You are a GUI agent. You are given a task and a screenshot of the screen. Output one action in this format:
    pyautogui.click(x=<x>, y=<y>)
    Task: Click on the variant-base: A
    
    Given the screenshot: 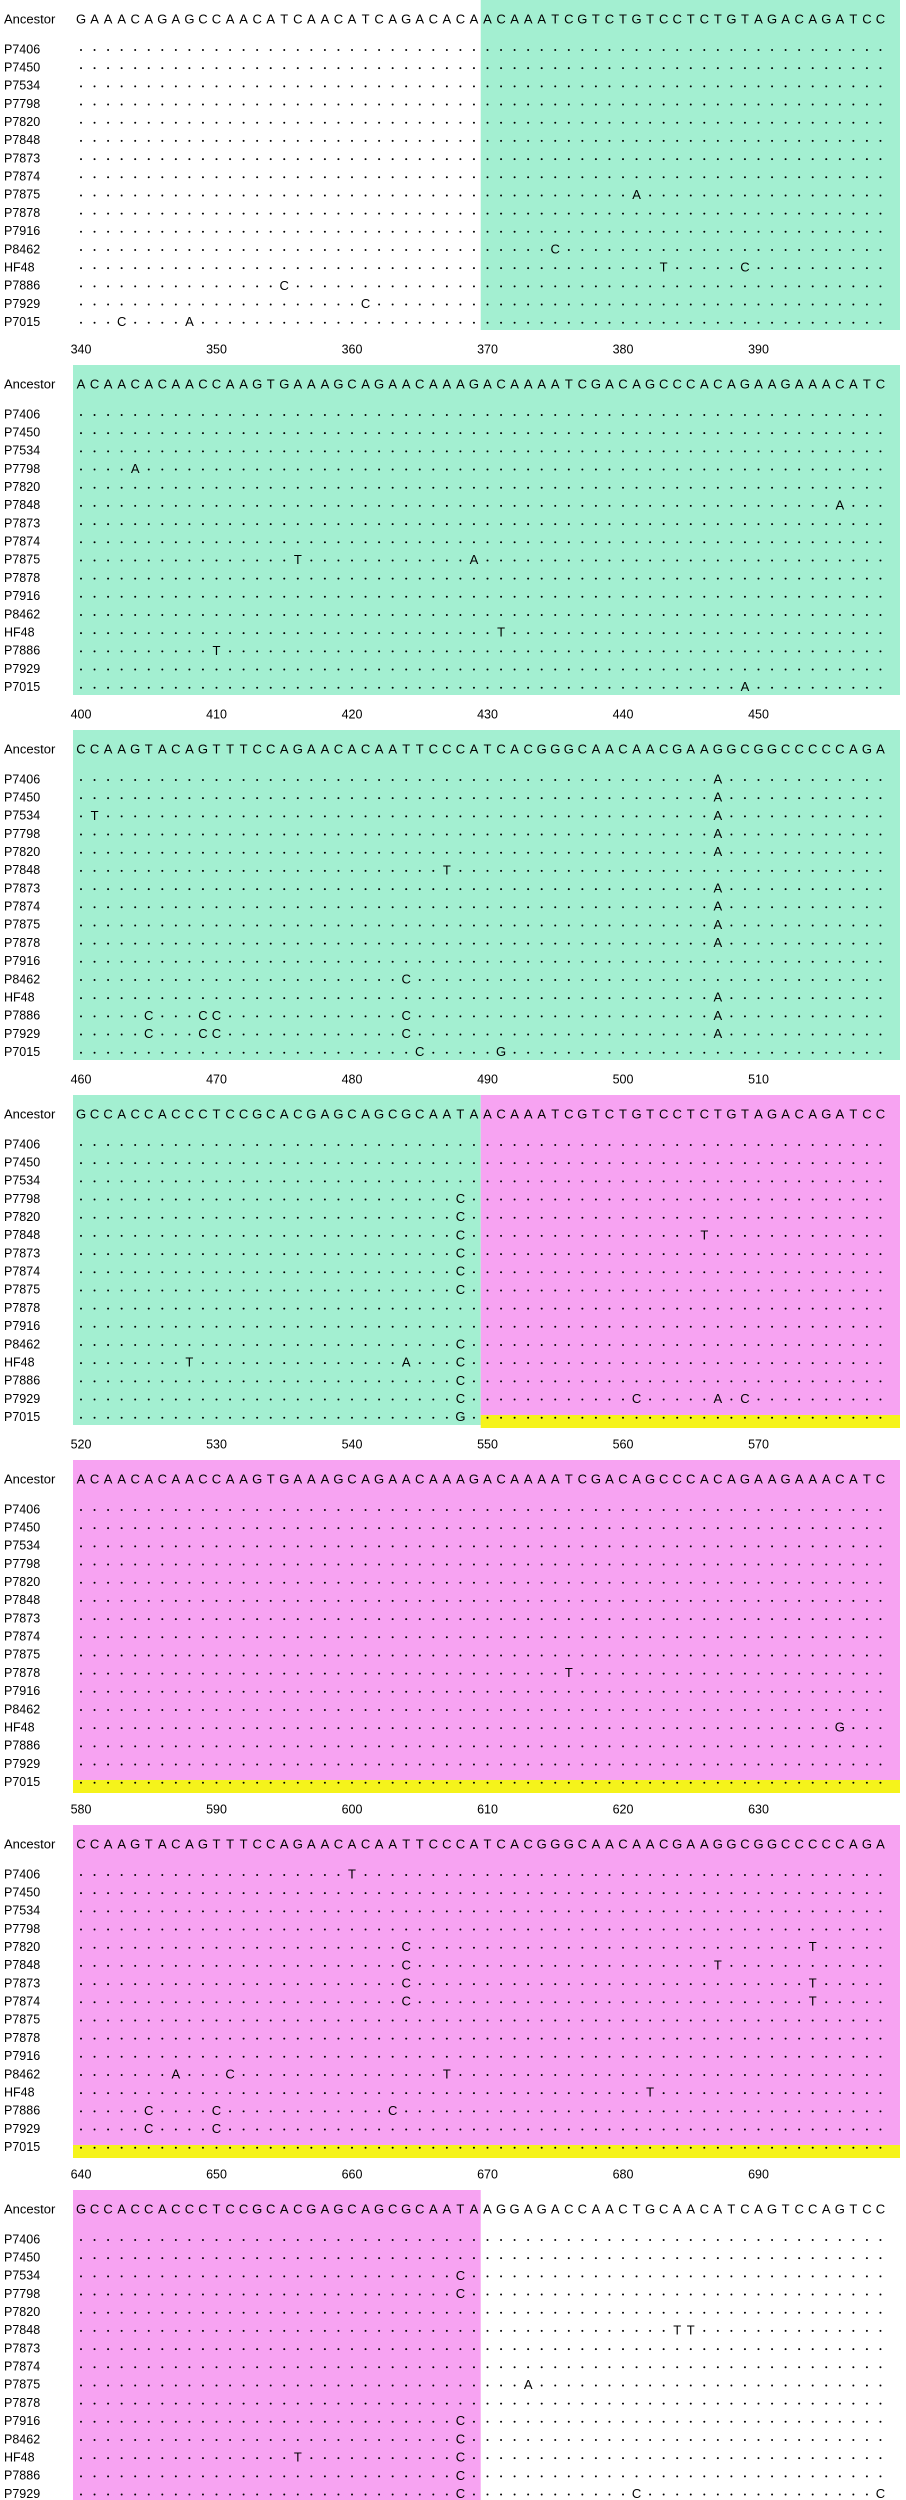 What is the action you would take?
    pyautogui.click(x=718, y=997)
    